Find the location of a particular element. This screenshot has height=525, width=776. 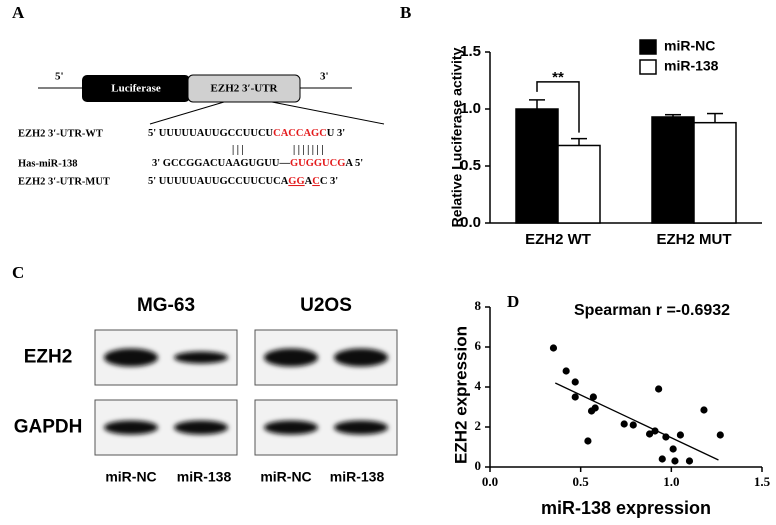

x-tick-label: 1.5 is located at coordinates (762, 481).